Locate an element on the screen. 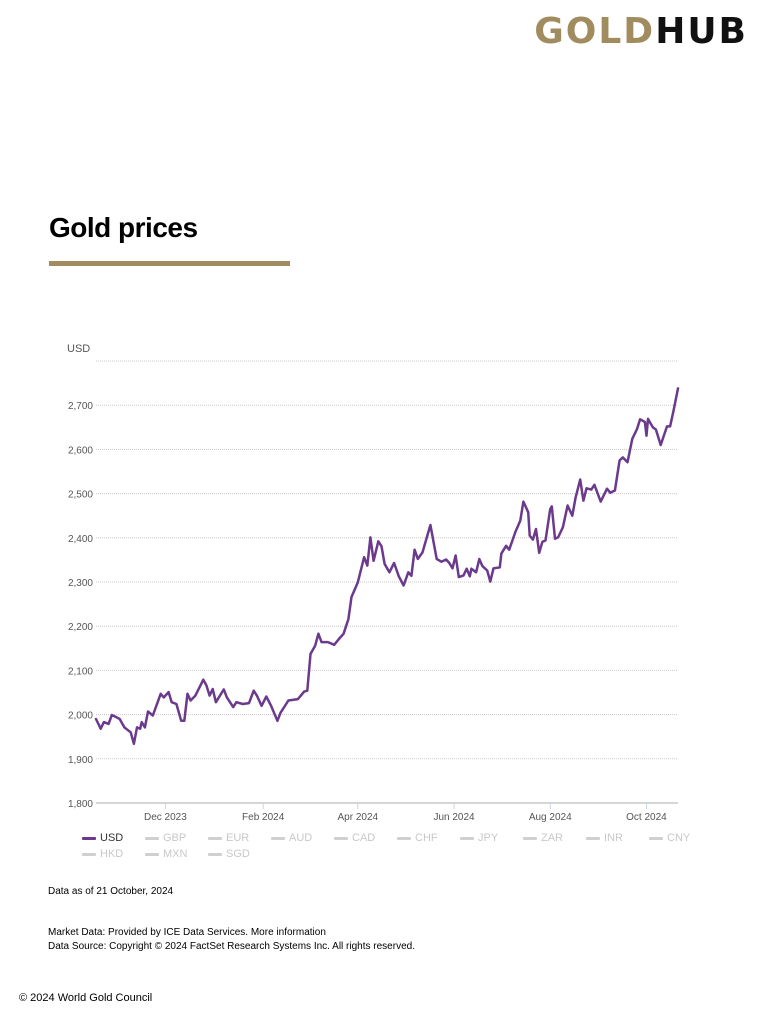 The height and width of the screenshot is (1024, 768). legend-item-sgd: SGD is located at coordinates (239, 854).